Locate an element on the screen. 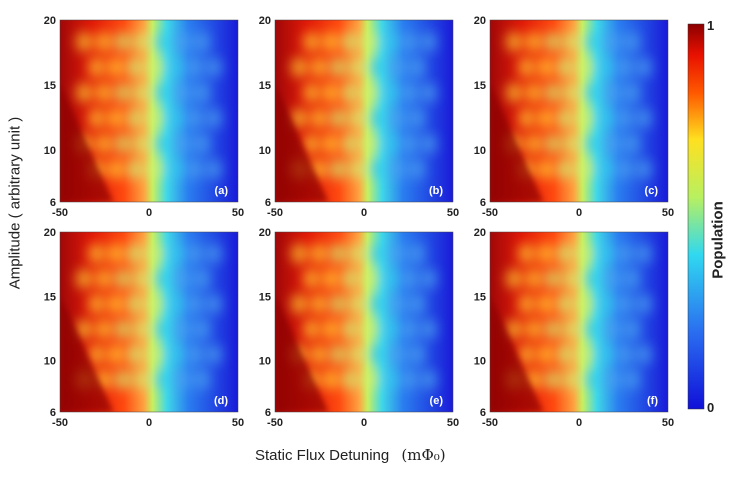  colorbar is located at coordinates (696, 216).